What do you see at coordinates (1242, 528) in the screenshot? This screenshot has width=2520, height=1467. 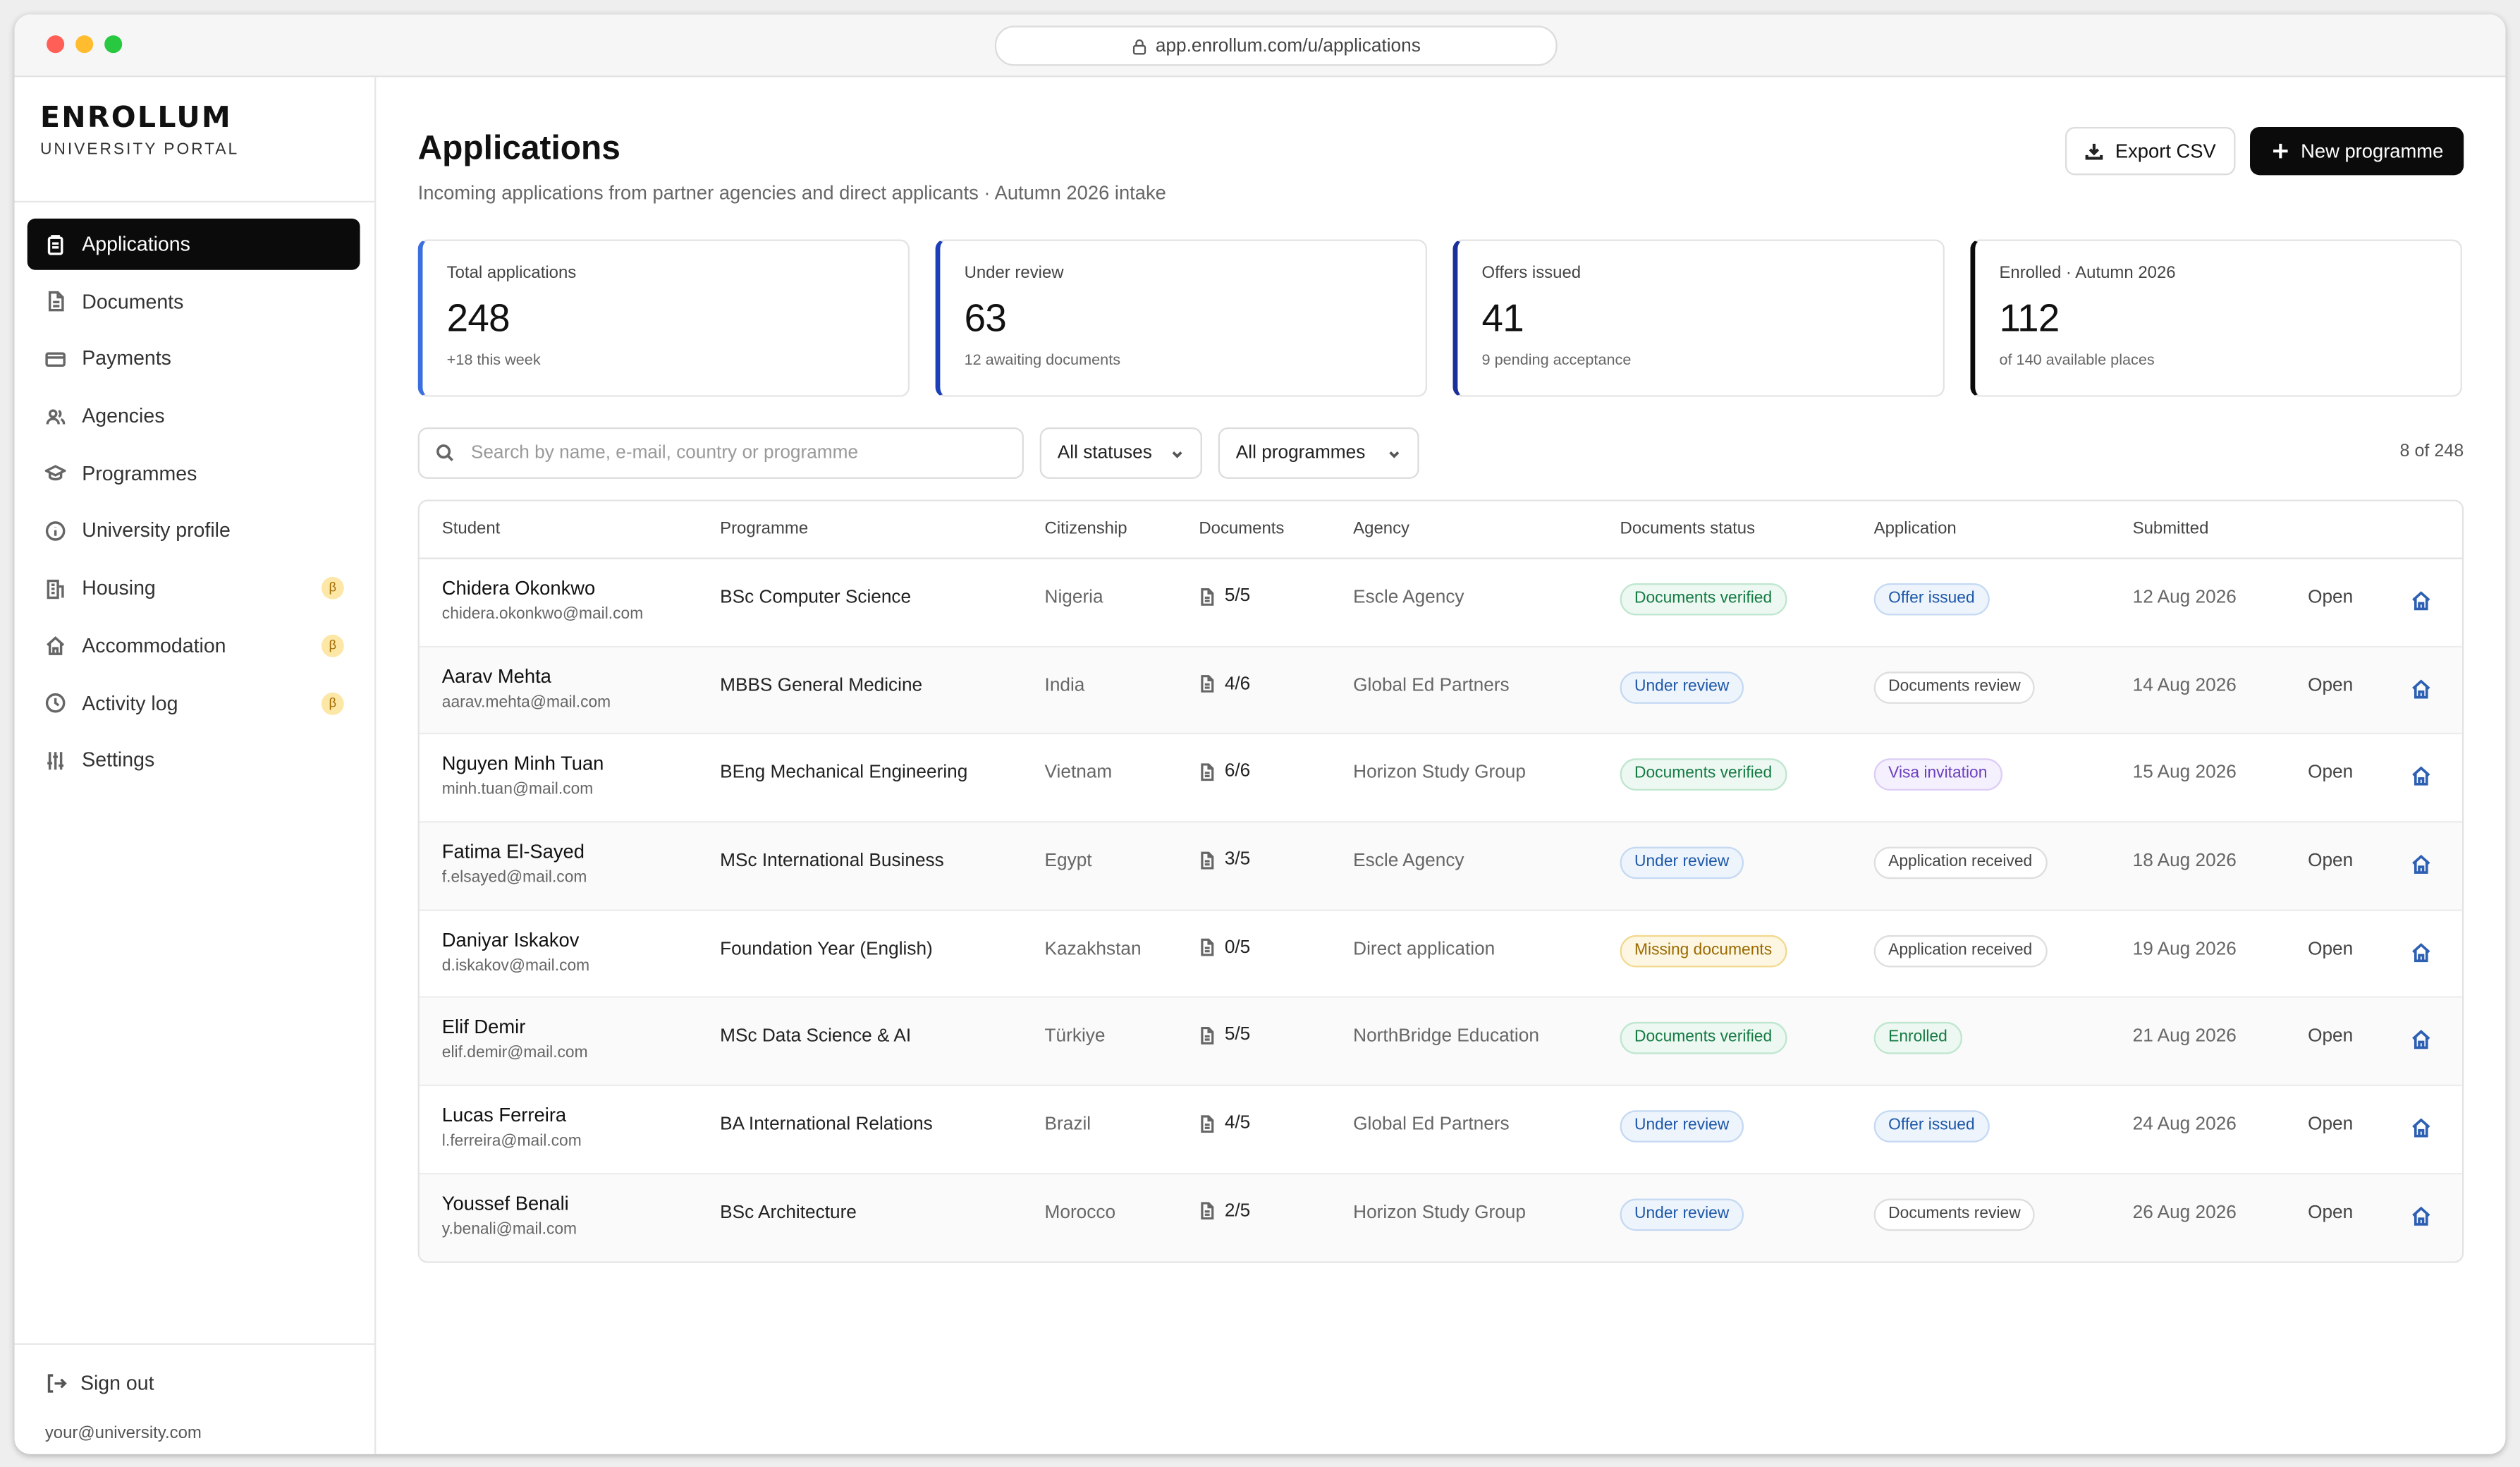 I see `column-header: Documents` at bounding box center [1242, 528].